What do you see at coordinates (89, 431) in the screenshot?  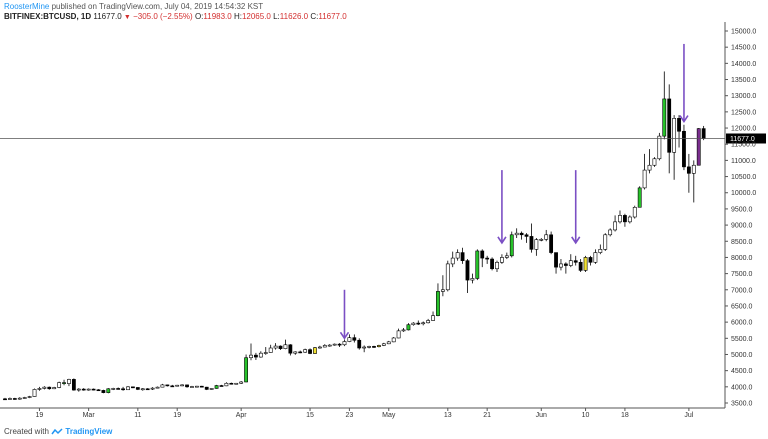 I see `tradingview-brand-link: TradingView` at bounding box center [89, 431].